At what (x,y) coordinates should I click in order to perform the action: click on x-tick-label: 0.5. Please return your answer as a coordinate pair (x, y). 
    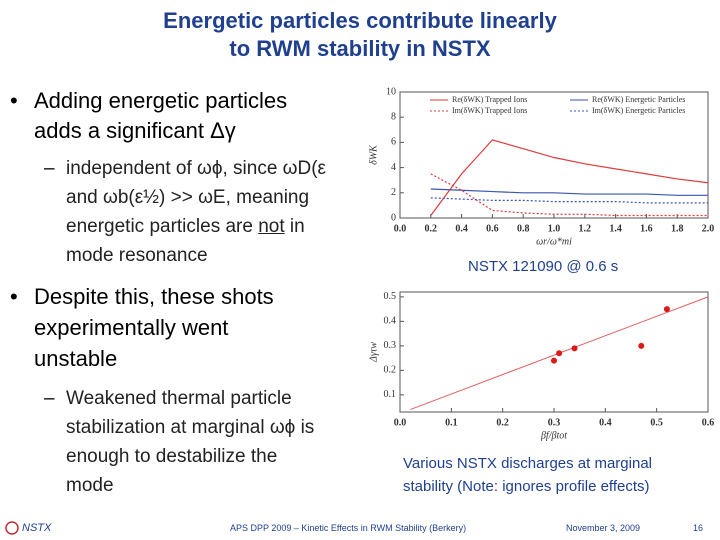
    Looking at the image, I should click on (656, 422).